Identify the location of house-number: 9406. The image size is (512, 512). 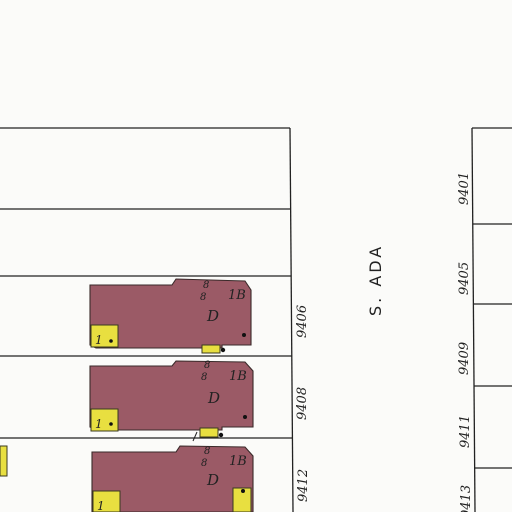
(302, 321).